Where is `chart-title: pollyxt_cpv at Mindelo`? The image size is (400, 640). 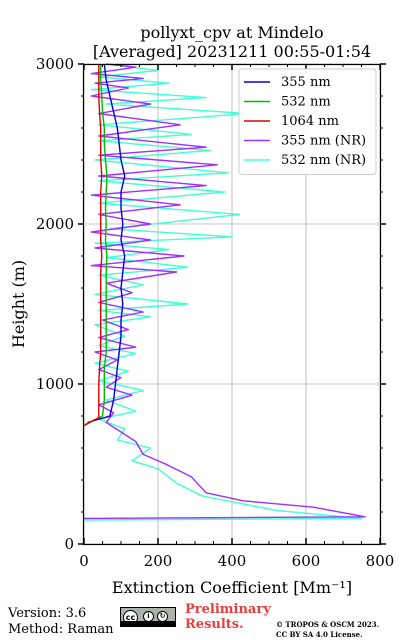
chart-title: pollyxt_cpv at Mindelo is located at coordinates (231, 32).